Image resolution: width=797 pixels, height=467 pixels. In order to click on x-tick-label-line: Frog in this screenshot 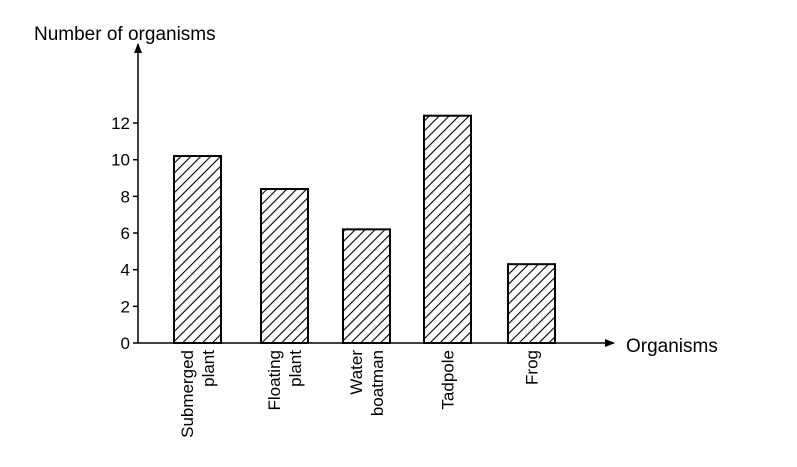, I will do `click(532, 367)`.